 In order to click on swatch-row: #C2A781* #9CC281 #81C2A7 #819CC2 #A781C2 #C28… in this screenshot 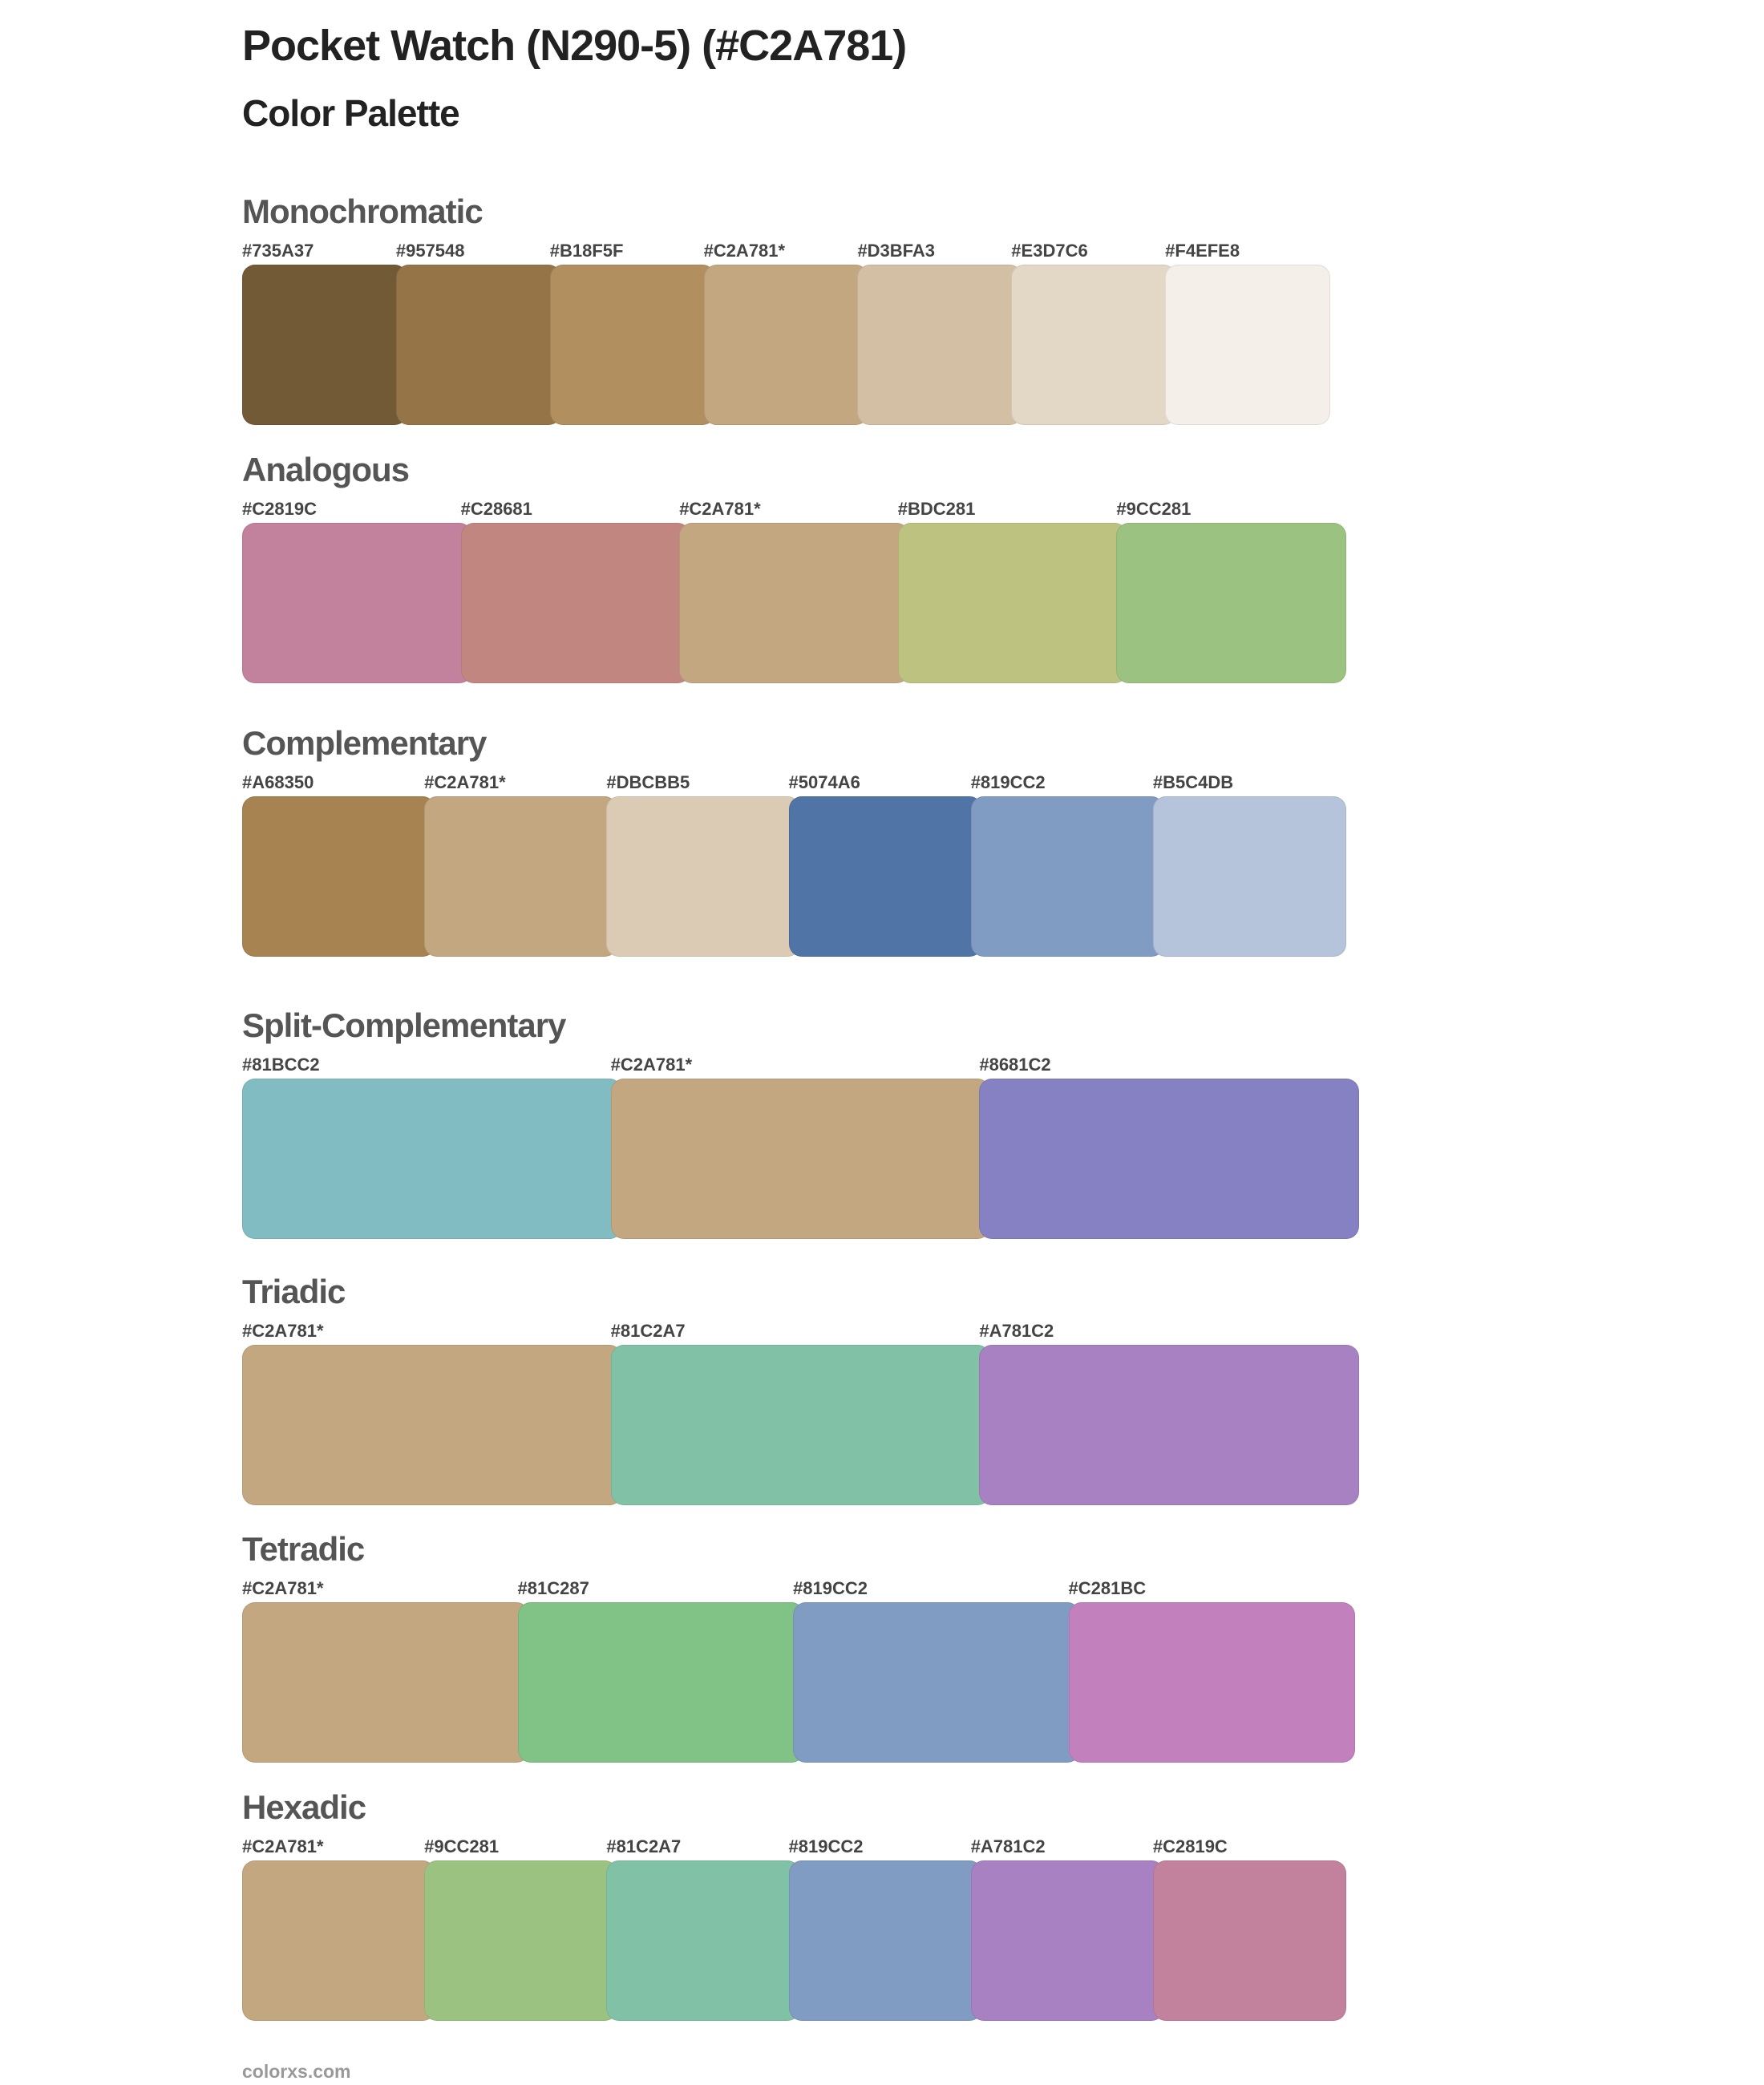, I will do `click(794, 1928)`.